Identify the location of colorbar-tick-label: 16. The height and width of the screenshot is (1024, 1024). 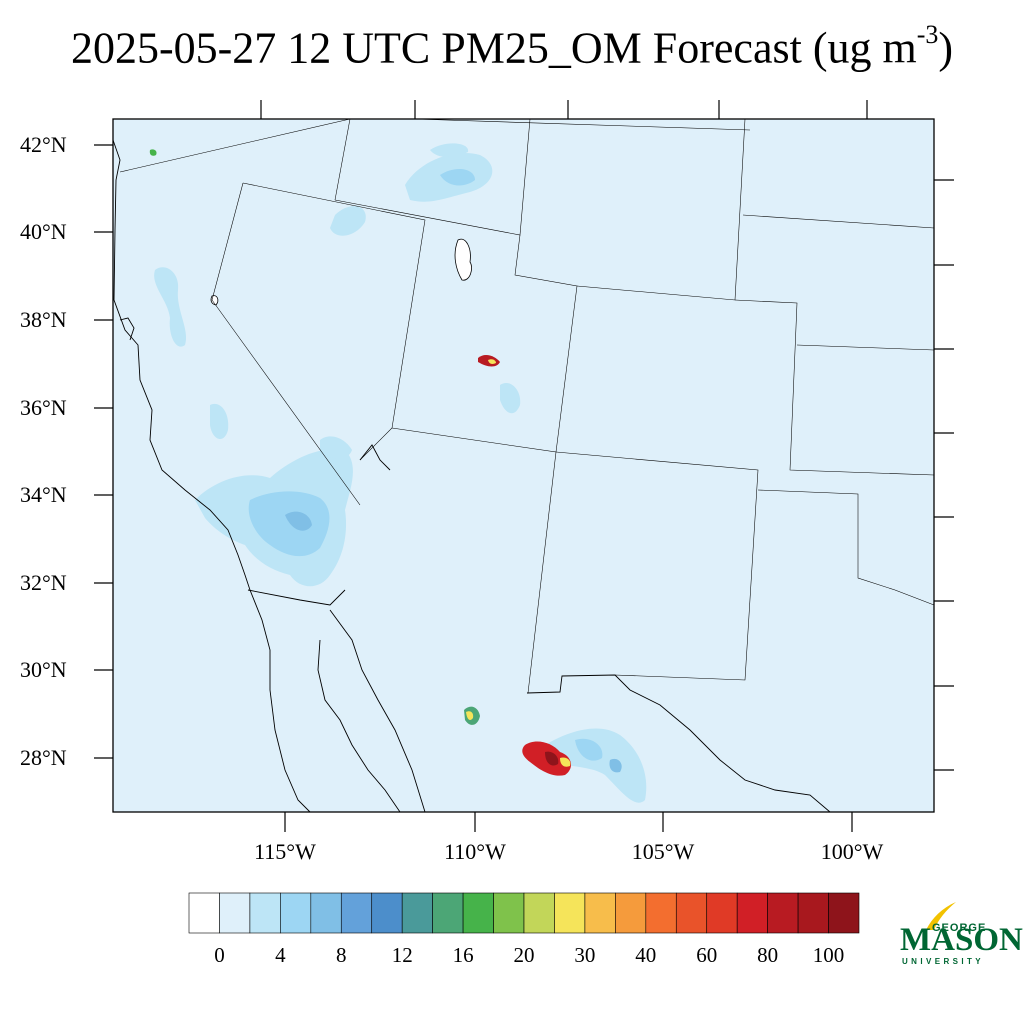
(463, 955).